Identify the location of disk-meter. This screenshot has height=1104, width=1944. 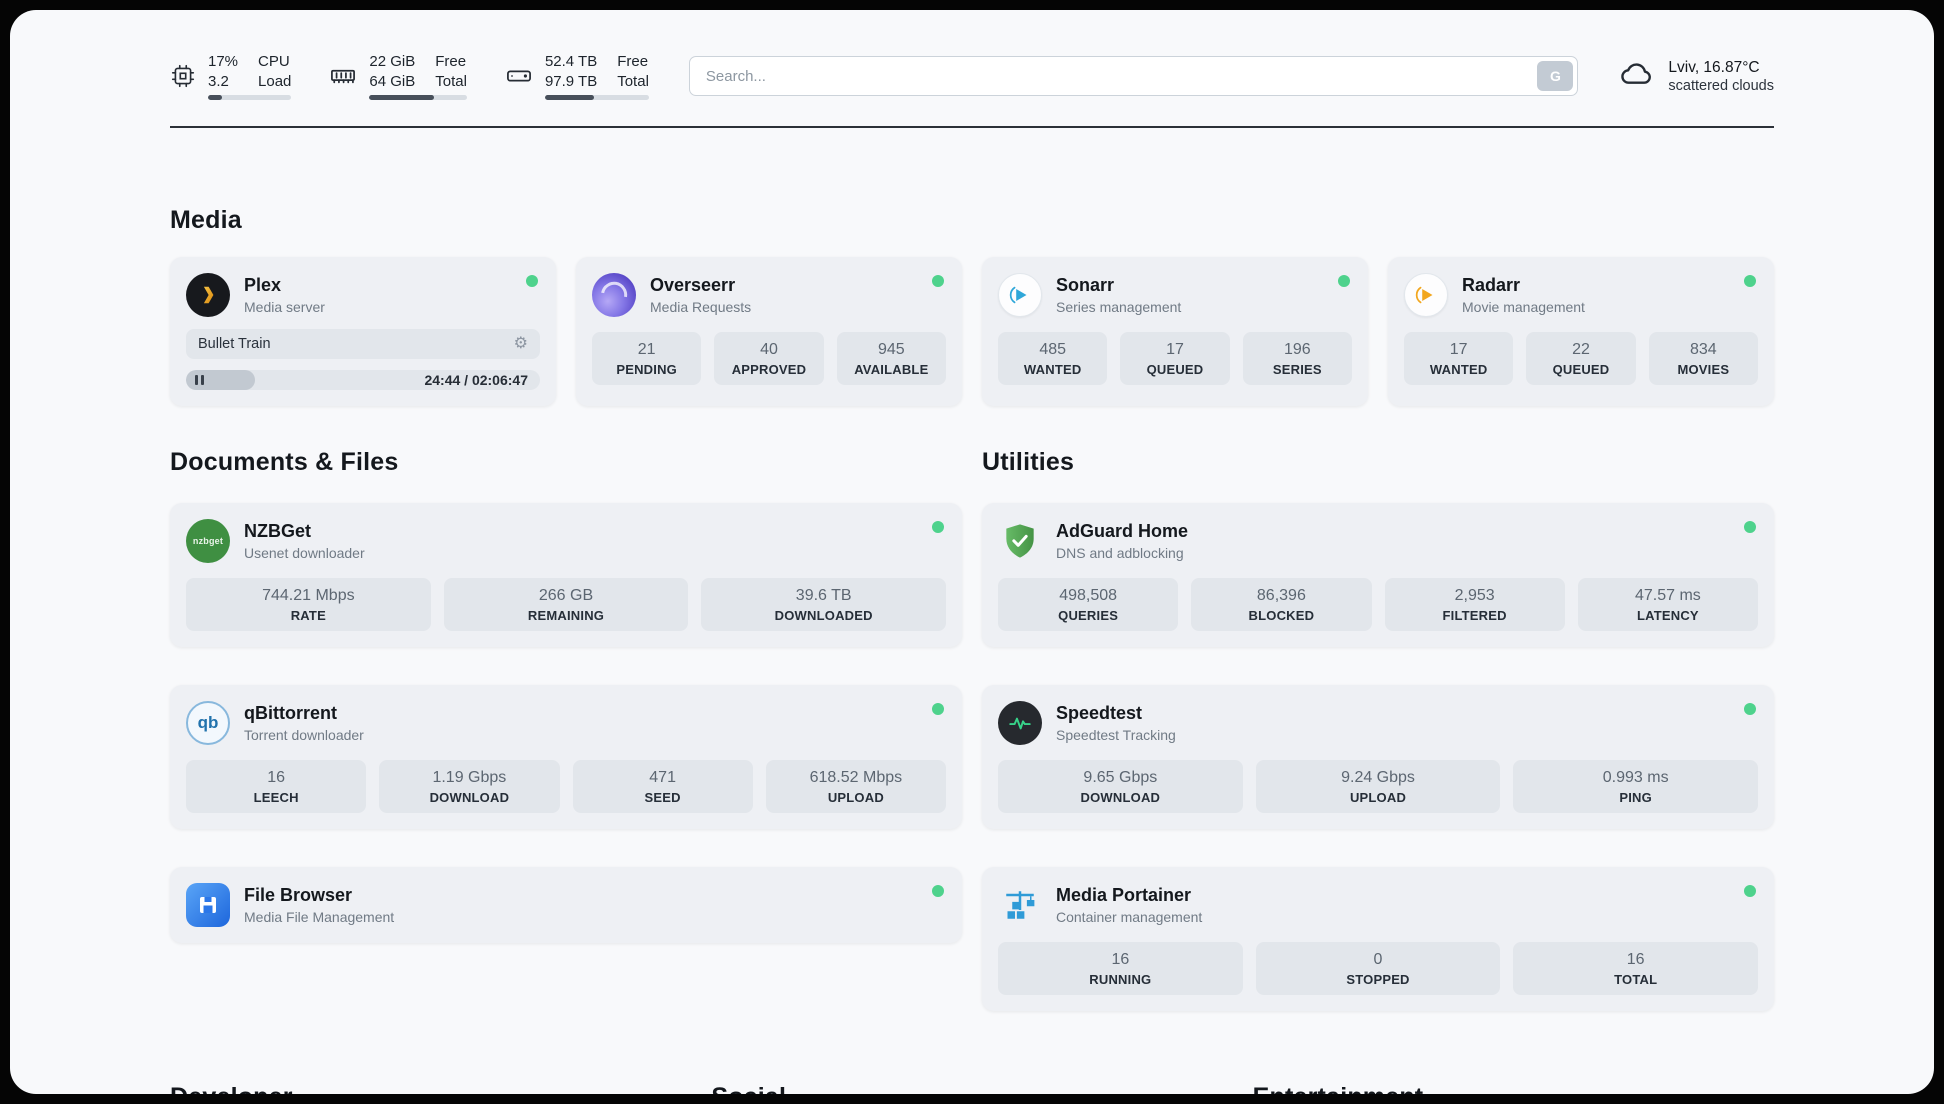
(596, 97).